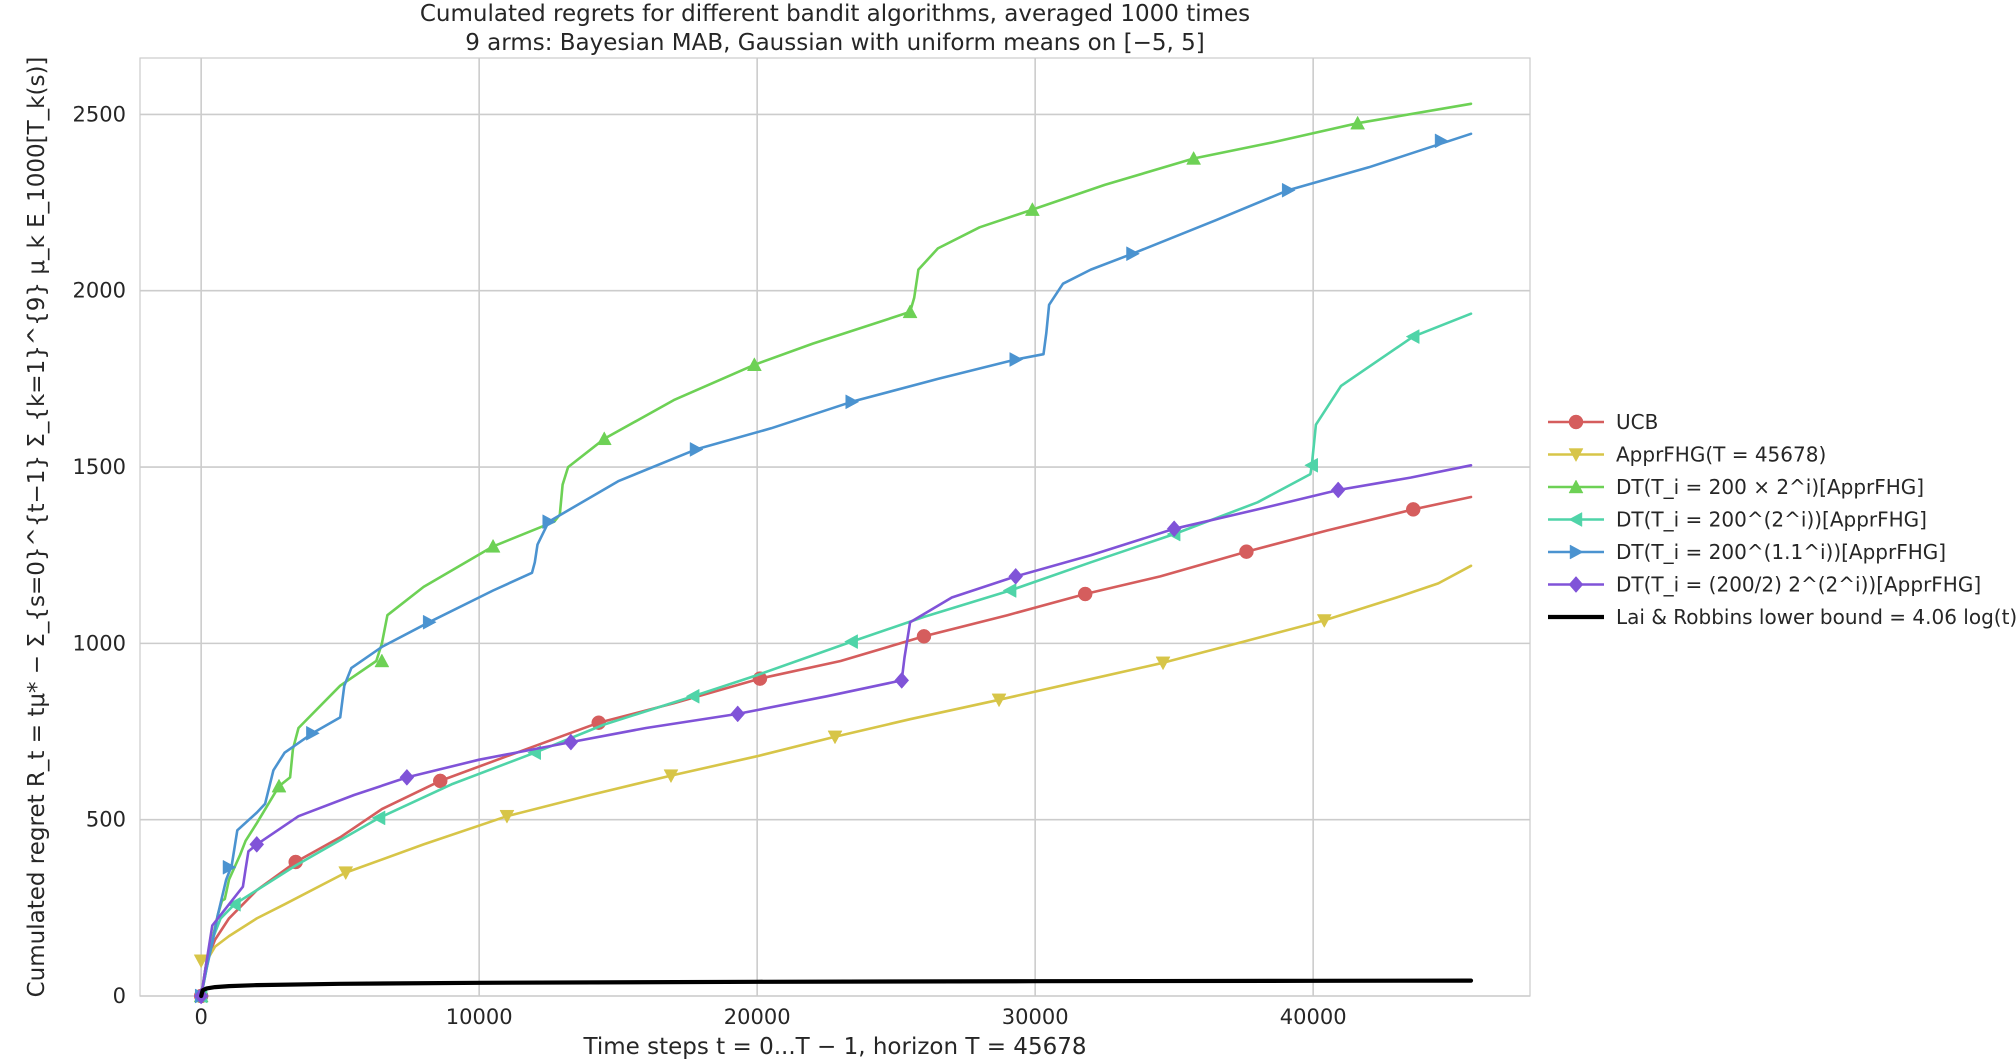 This screenshot has height=1059, width=2016. What do you see at coordinates (1816, 617) in the screenshot?
I see `legend-label-lai-robbins-lower-bound-4-06-l: Lai & Robbins lower bound = 4.06 log(t)` at bounding box center [1816, 617].